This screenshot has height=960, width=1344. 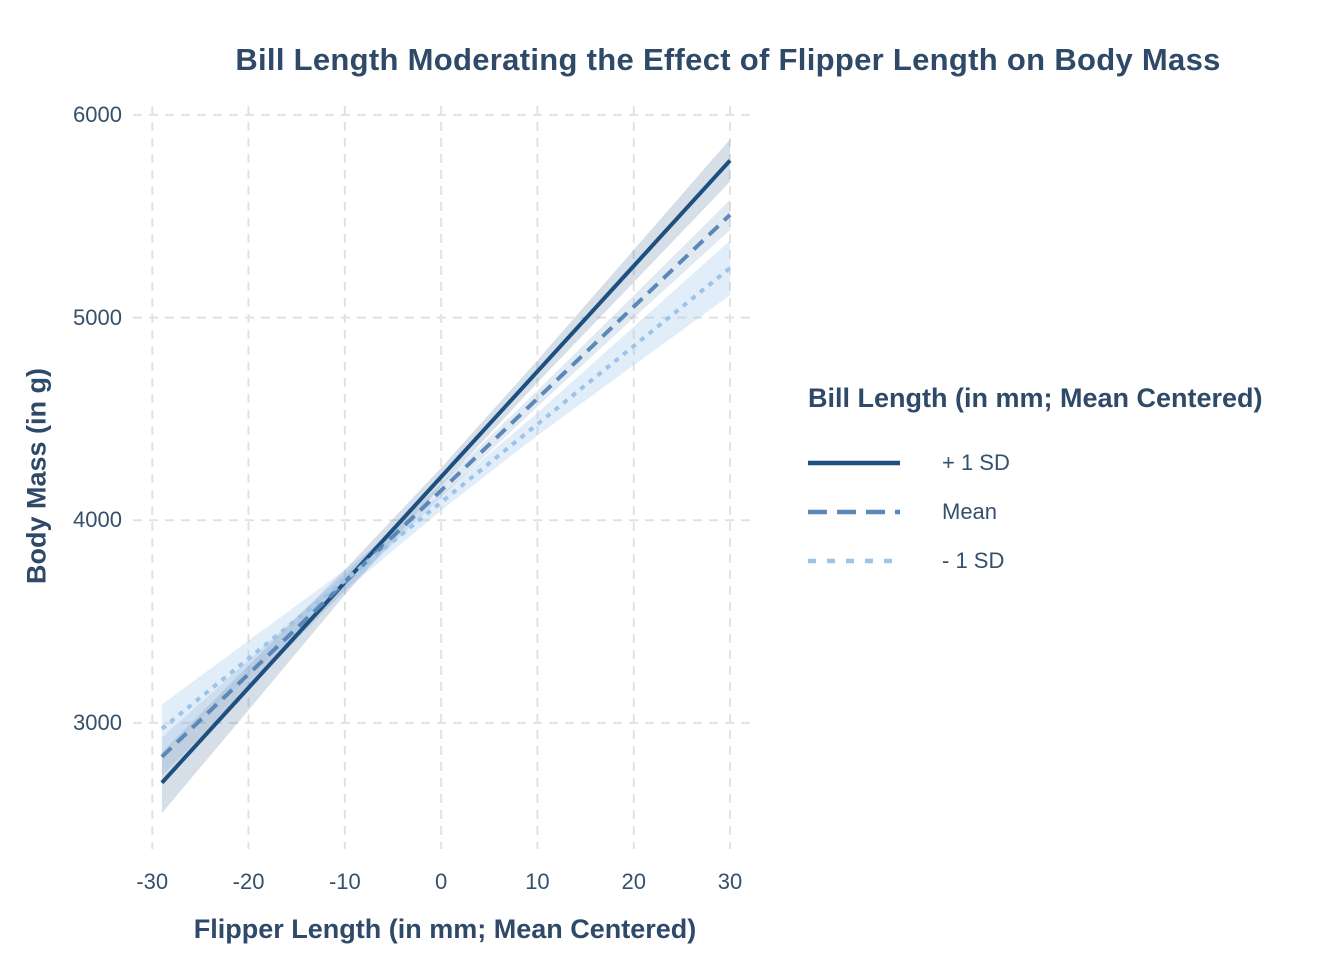 What do you see at coordinates (976, 462) in the screenshot?
I see `legend-item-label: + 1 SD` at bounding box center [976, 462].